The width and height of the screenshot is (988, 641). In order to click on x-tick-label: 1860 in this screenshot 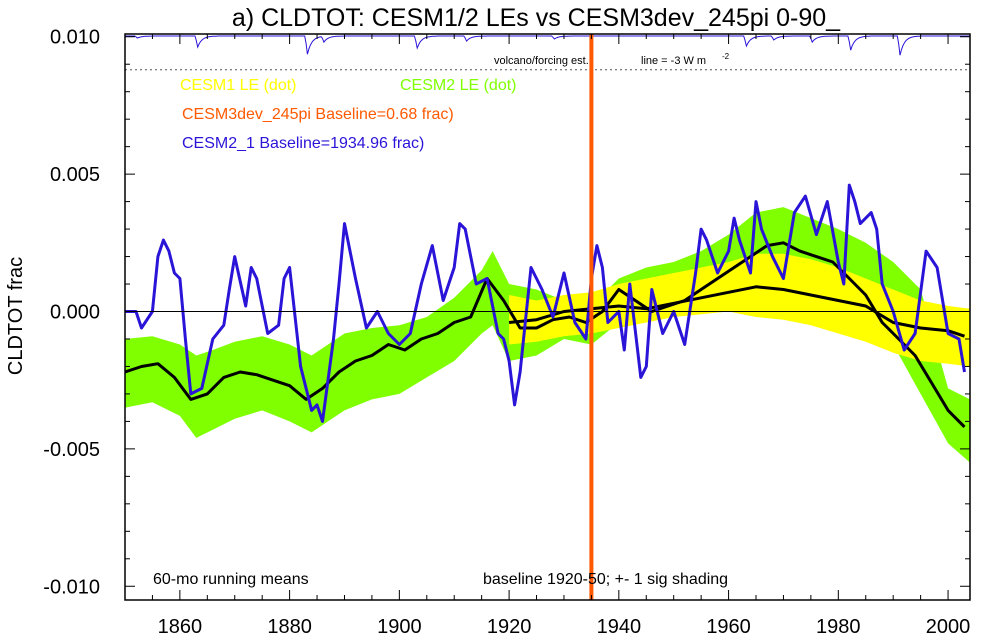, I will do `click(180, 627)`.